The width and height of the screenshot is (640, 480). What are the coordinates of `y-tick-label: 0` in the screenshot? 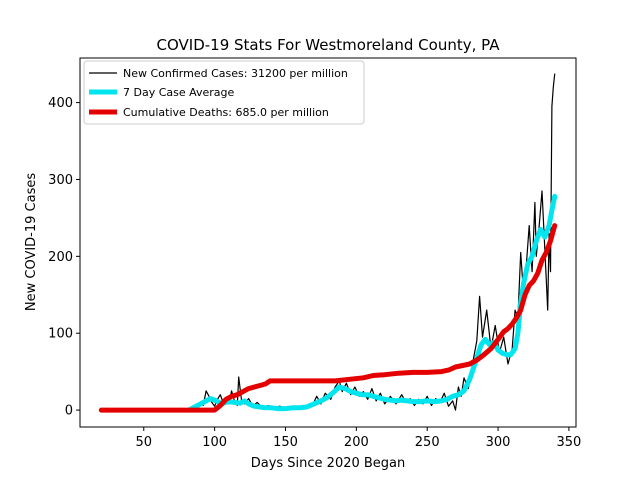 It's located at (69, 411).